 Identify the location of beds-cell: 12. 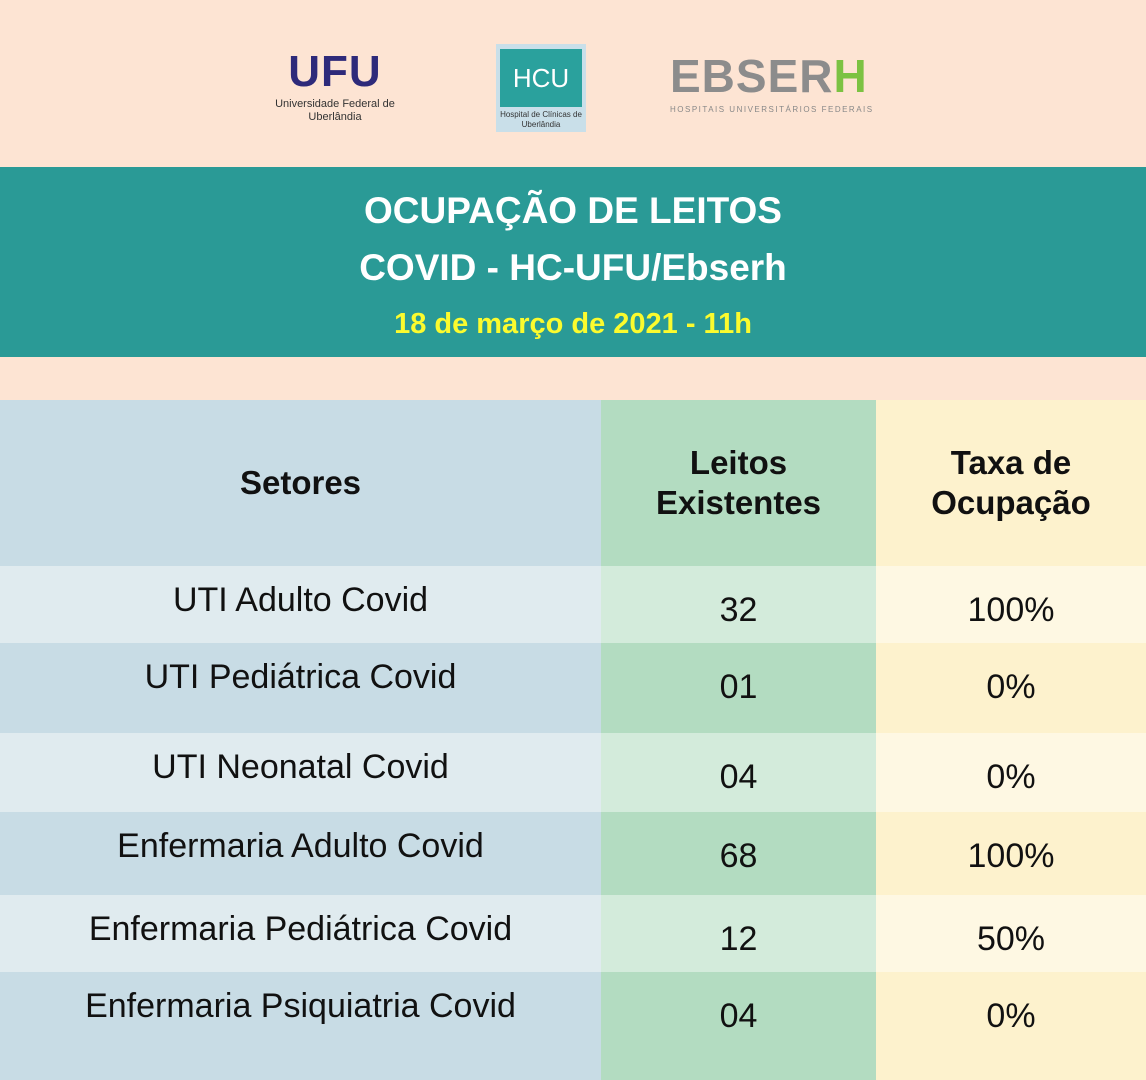
(738, 933).